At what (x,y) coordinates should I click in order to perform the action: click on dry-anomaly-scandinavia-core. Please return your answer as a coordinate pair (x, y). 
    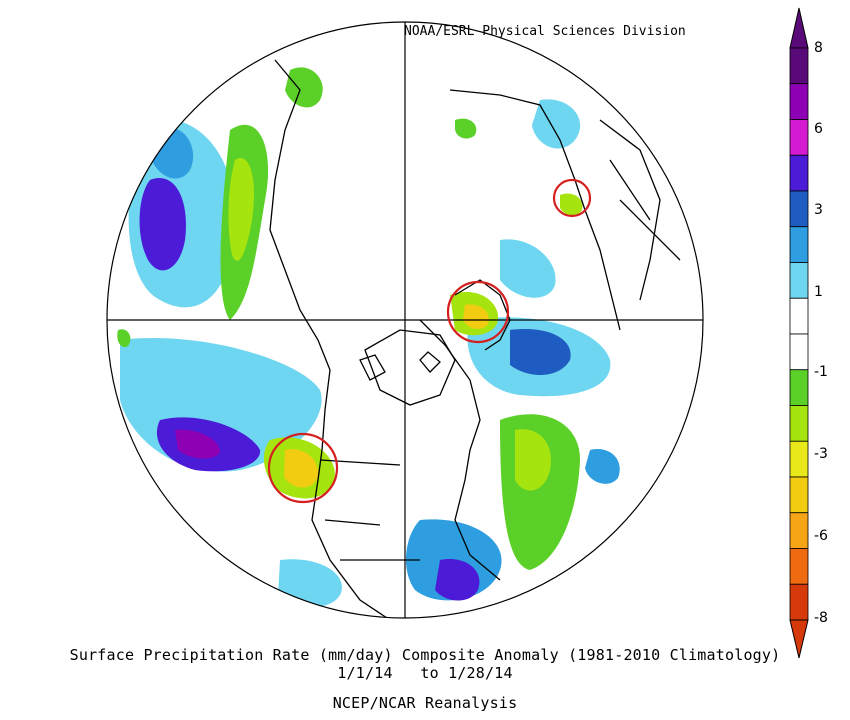
    Looking at the image, I should click on (476, 316).